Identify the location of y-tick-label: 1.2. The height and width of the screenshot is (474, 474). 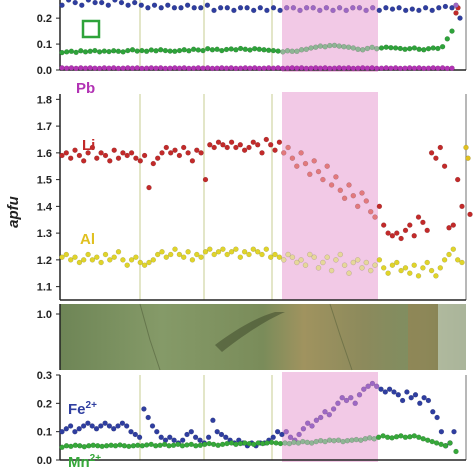
(44, 261).